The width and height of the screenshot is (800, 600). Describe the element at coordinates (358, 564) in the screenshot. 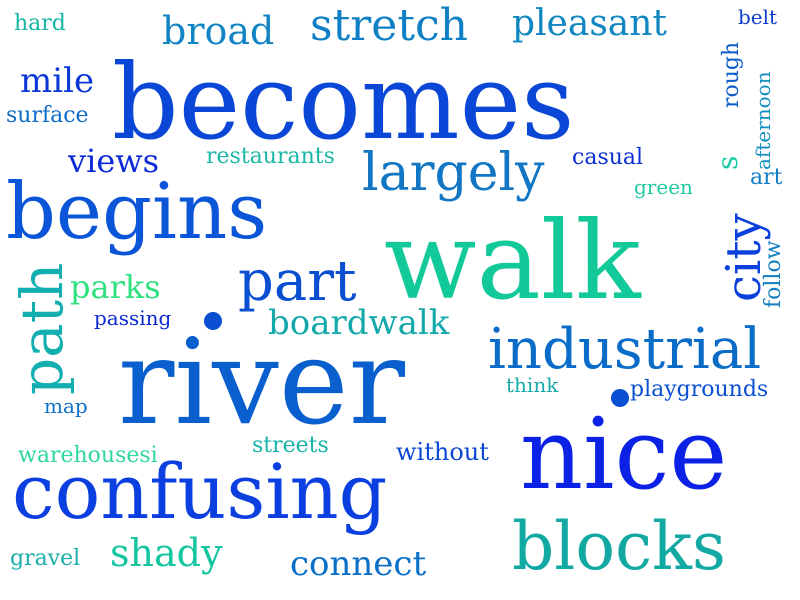

I see `word-connect: connect` at that location.